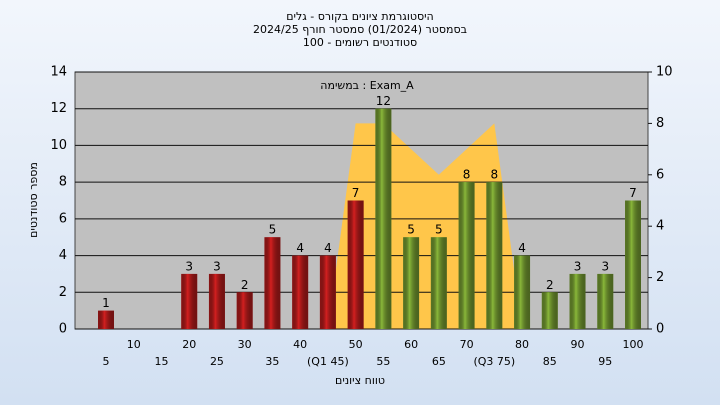  Describe the element at coordinates (245, 344) in the screenshot. I see `x-tick-label: 30` at that location.